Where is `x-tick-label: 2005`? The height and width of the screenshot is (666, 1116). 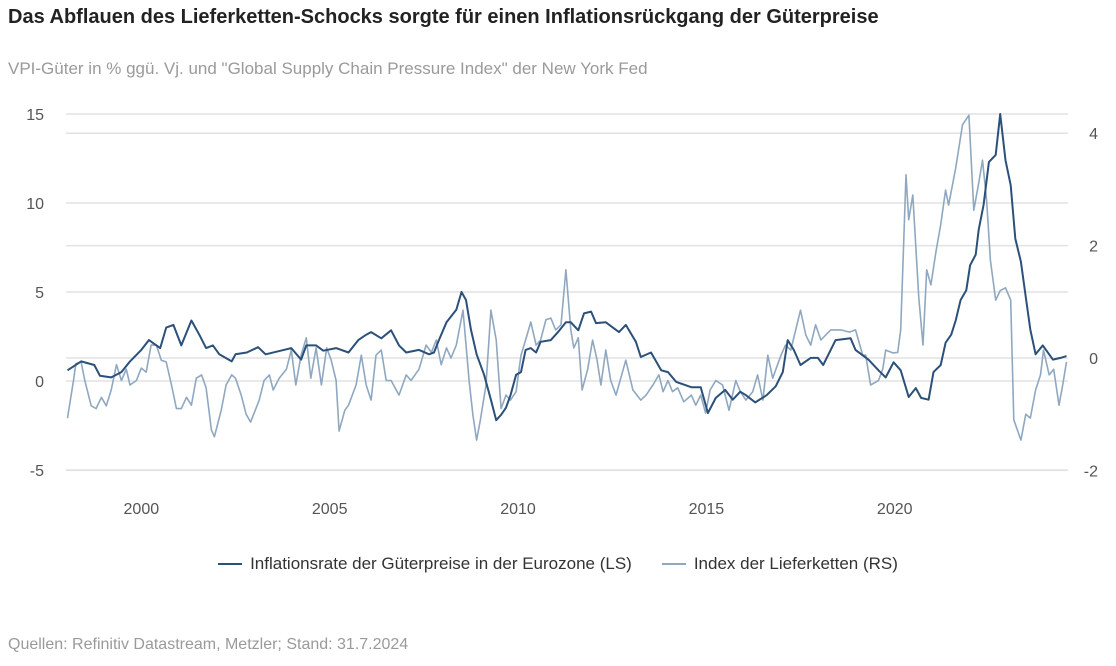
x-tick-label: 2005 is located at coordinates (330, 509).